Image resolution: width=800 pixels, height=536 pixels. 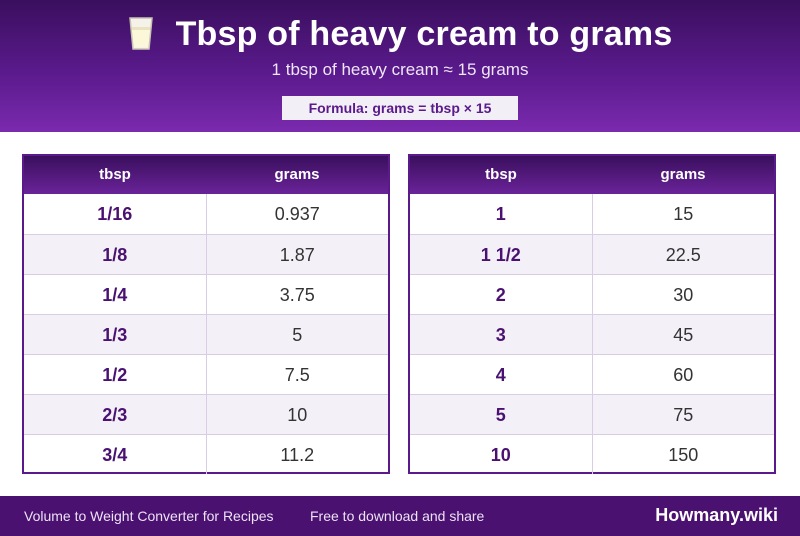 What do you see at coordinates (683, 214) in the screenshot?
I see `grams-cell: 15` at bounding box center [683, 214].